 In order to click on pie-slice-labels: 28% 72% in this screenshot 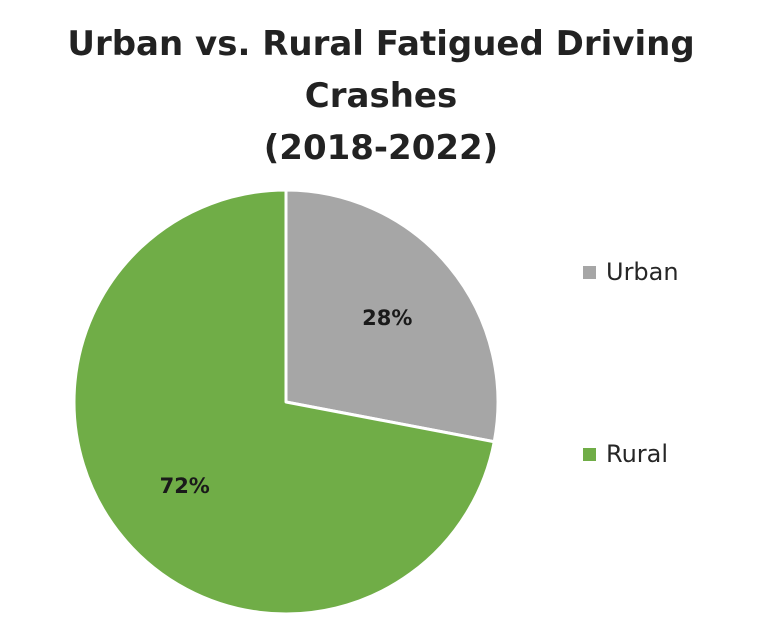, I will do `click(286, 402)`.